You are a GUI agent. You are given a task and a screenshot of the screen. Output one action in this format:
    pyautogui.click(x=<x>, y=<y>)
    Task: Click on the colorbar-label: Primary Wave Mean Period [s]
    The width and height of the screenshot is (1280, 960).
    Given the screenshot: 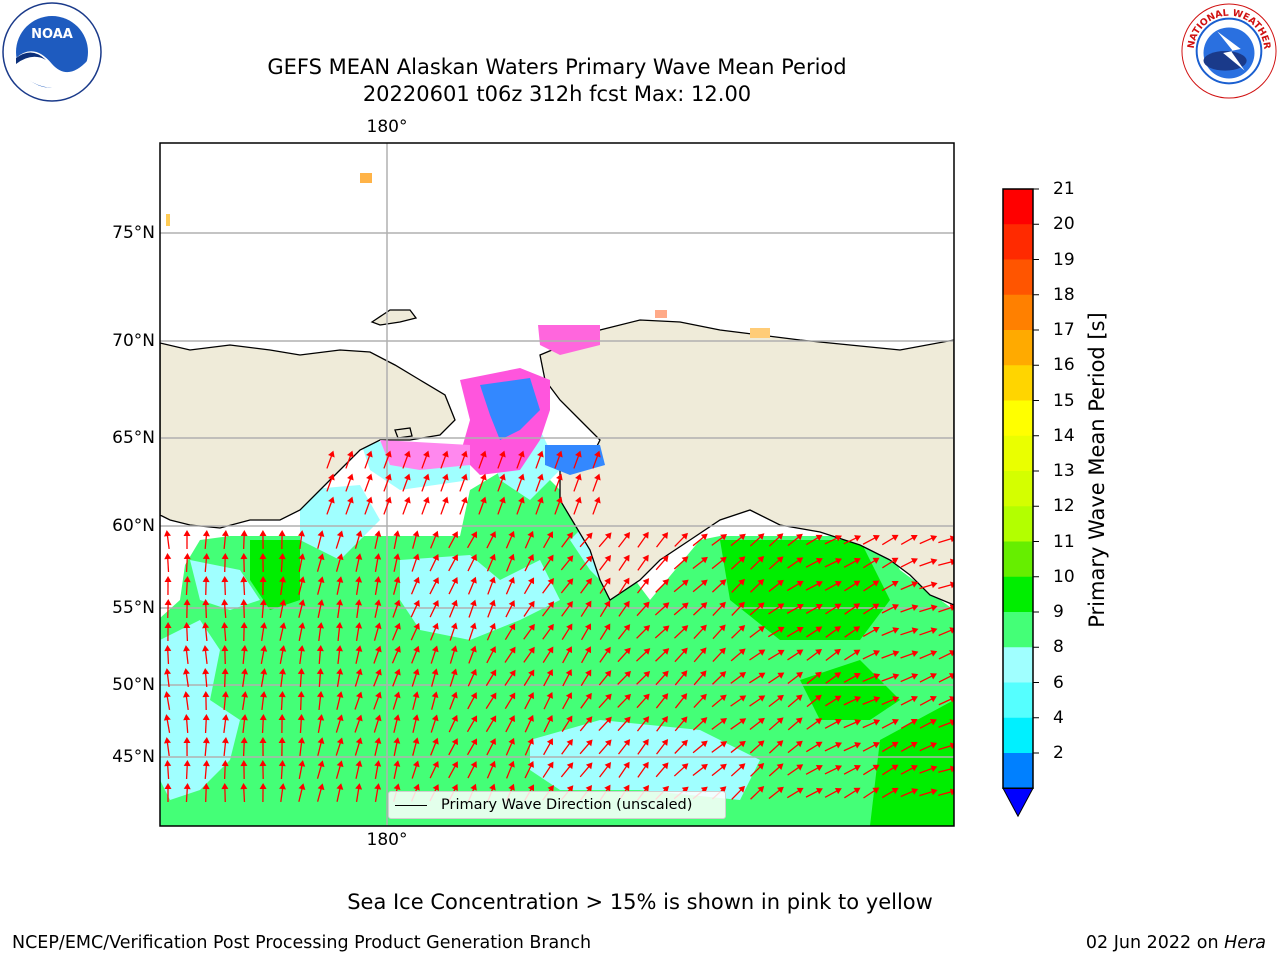 What is the action you would take?
    pyautogui.click(x=1097, y=470)
    